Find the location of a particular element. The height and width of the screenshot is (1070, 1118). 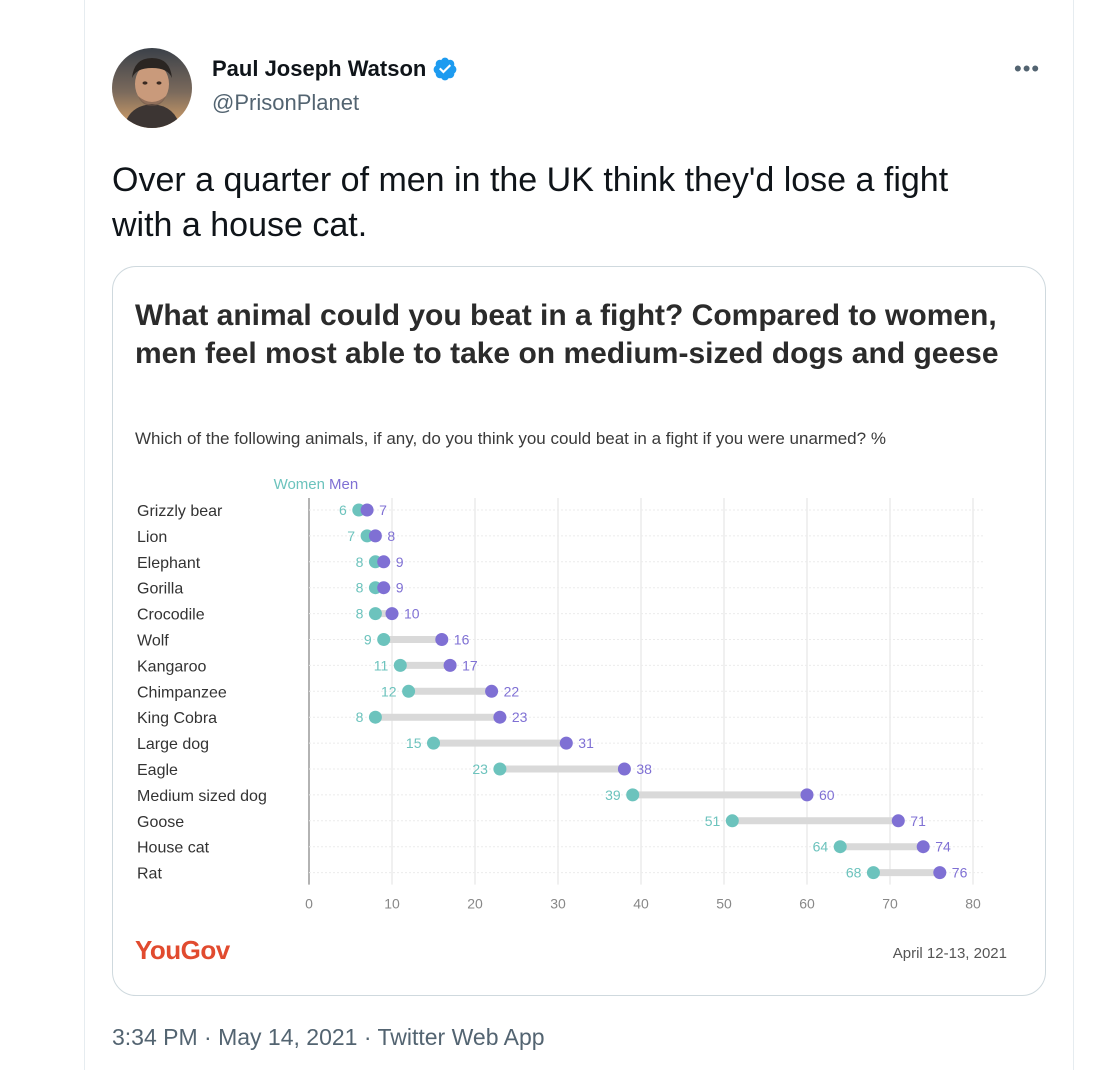

category-label: Grizzly bear is located at coordinates (180, 511).